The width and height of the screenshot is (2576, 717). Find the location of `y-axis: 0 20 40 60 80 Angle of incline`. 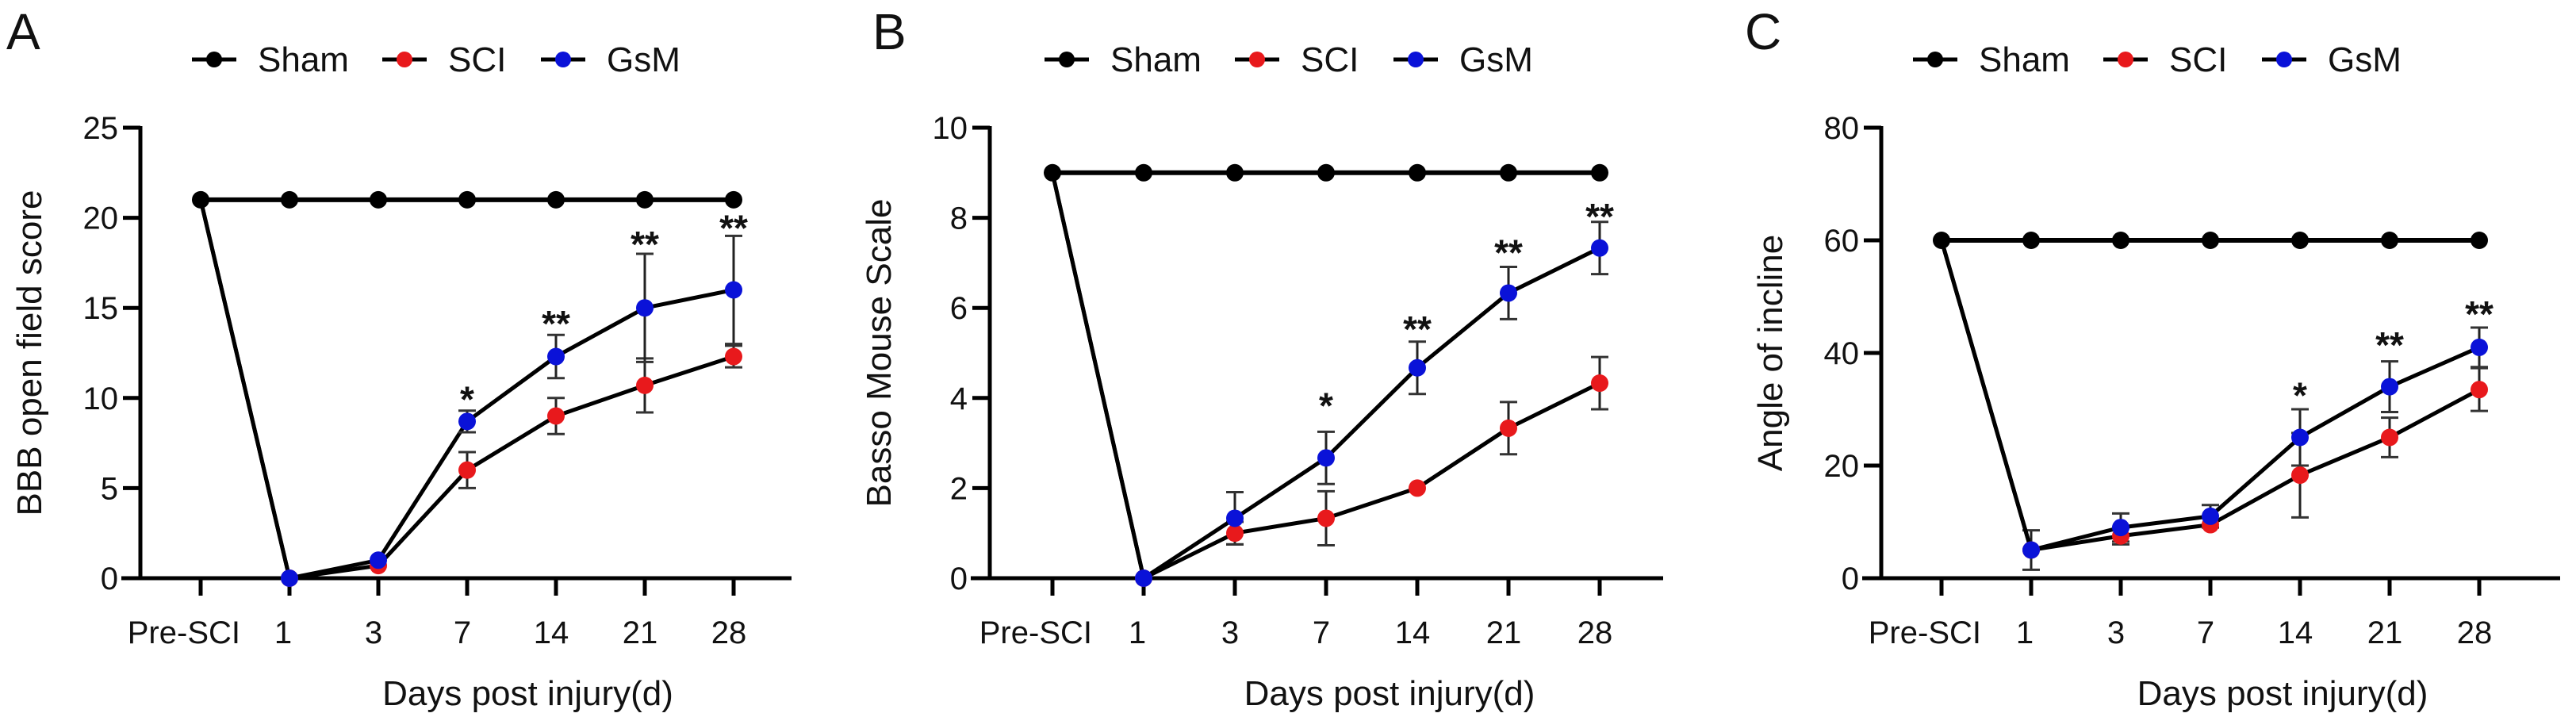

y-axis: 0 20 40 60 80 Angle of incline is located at coordinates (1818, 353).